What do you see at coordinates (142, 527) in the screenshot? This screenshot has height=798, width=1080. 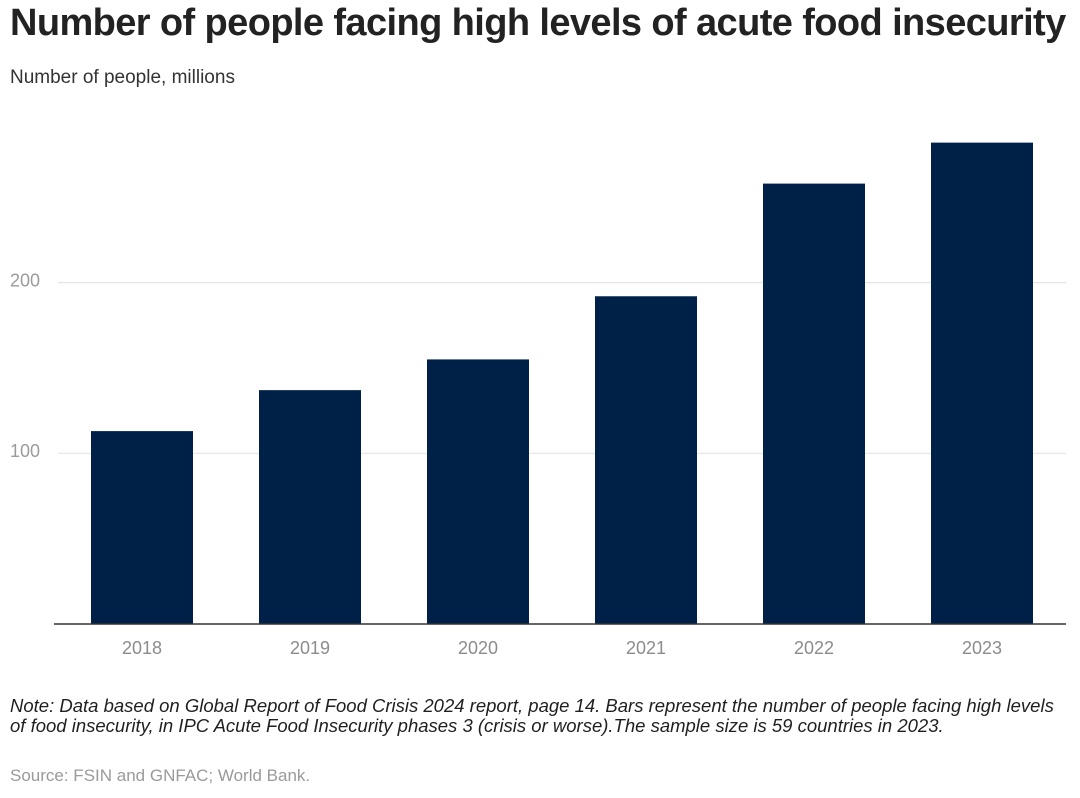 I see `bar-2018` at bounding box center [142, 527].